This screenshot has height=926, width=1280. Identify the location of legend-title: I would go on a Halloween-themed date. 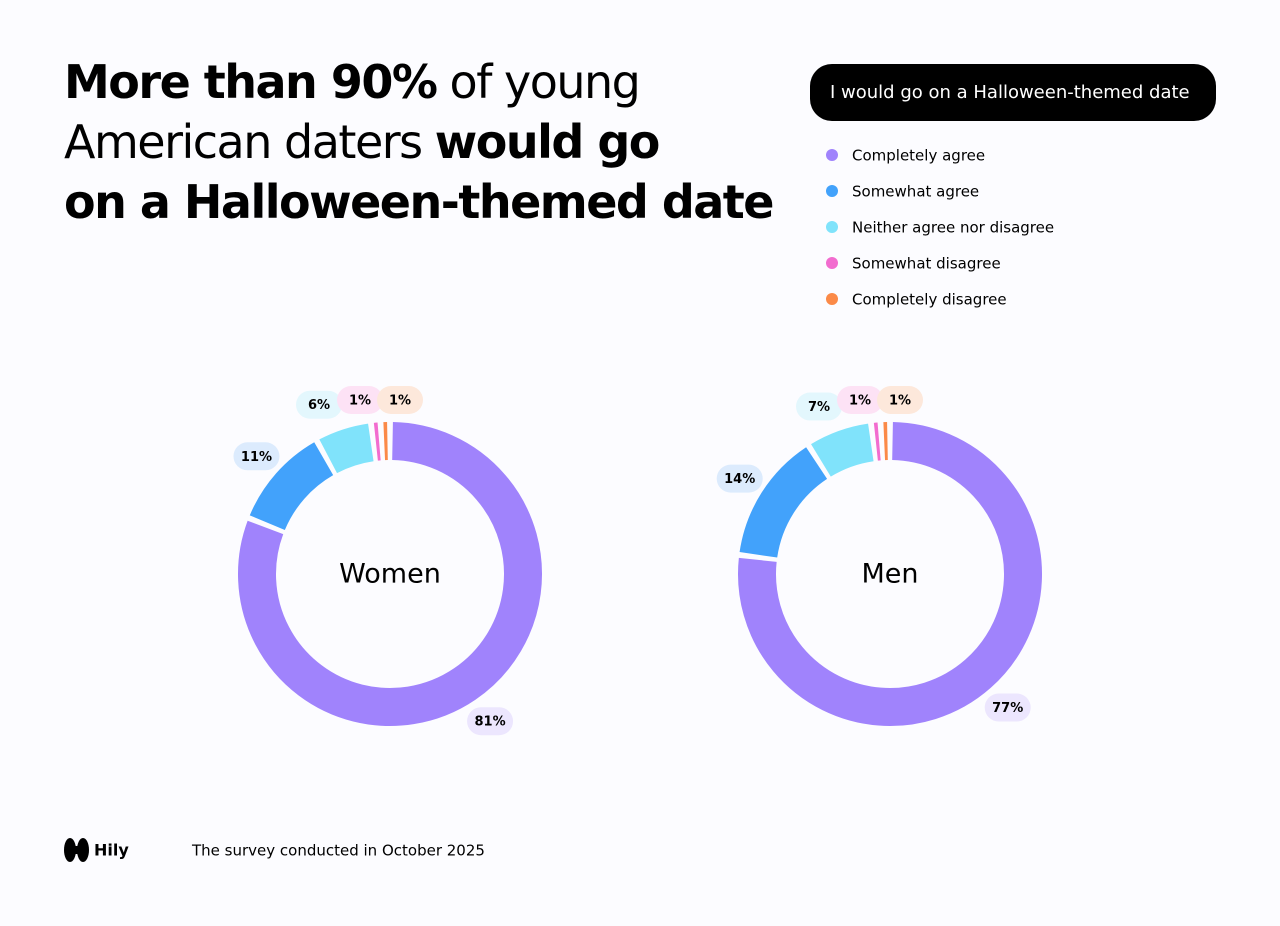
(1013, 92).